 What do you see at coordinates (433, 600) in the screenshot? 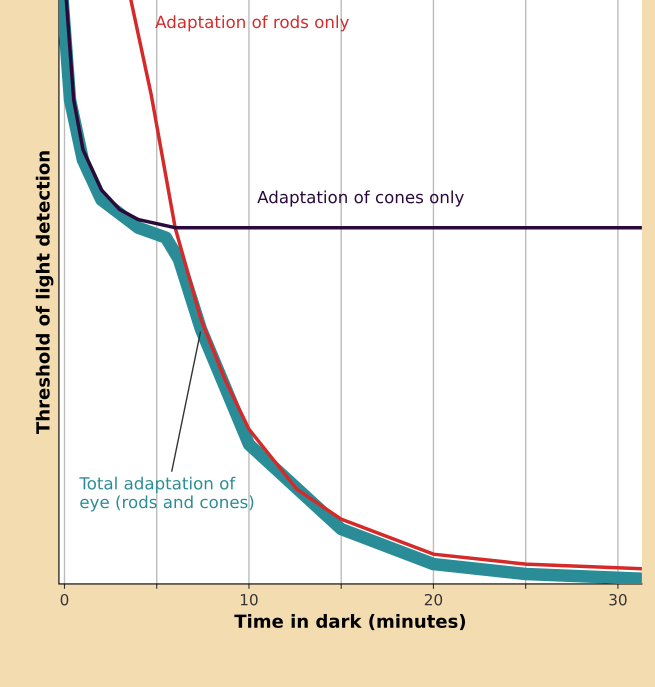
I see `x-tick-label: 20` at bounding box center [433, 600].